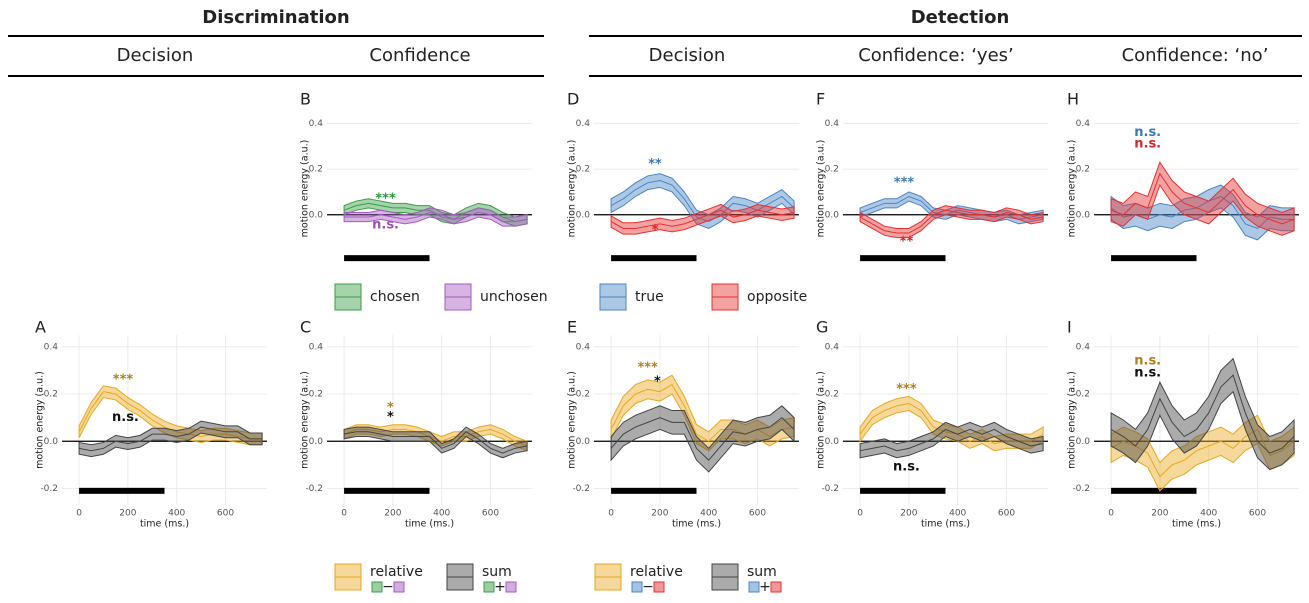 This screenshot has width=1309, height=603. Describe the element at coordinates (388, 587) in the screenshot. I see `formula-op: −` at that location.